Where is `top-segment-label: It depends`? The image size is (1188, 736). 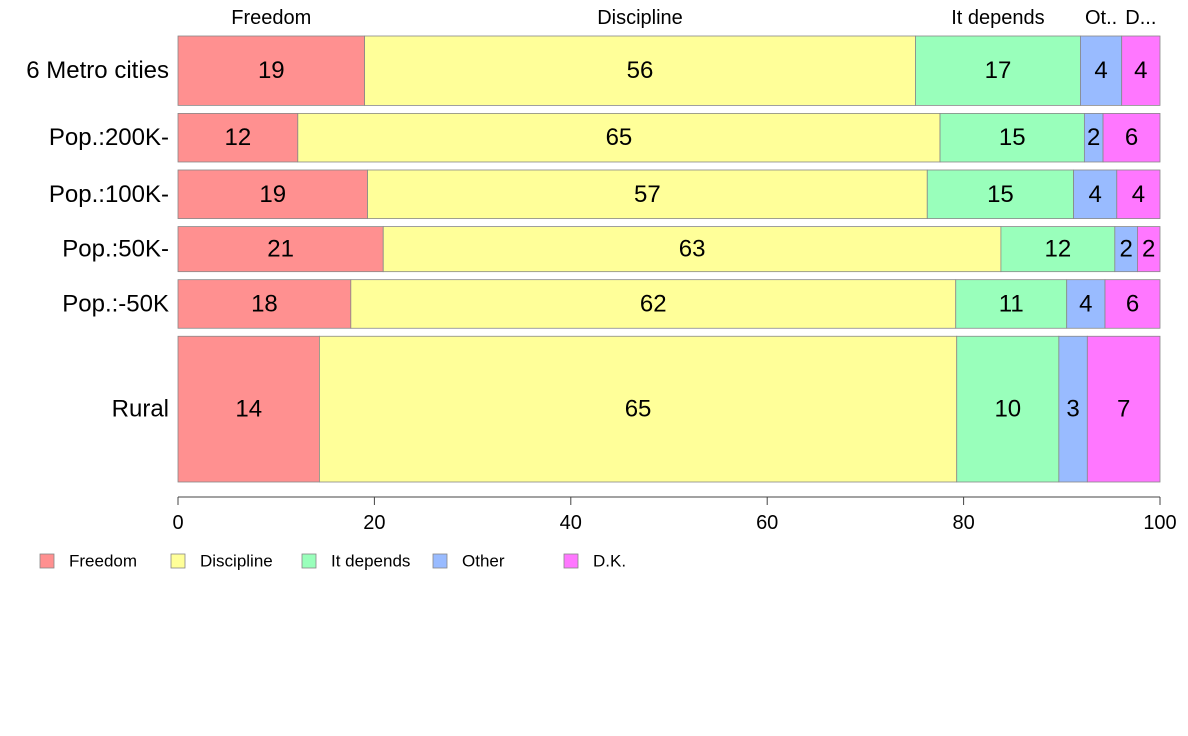
top-segment-label: It depends is located at coordinates (997, 18).